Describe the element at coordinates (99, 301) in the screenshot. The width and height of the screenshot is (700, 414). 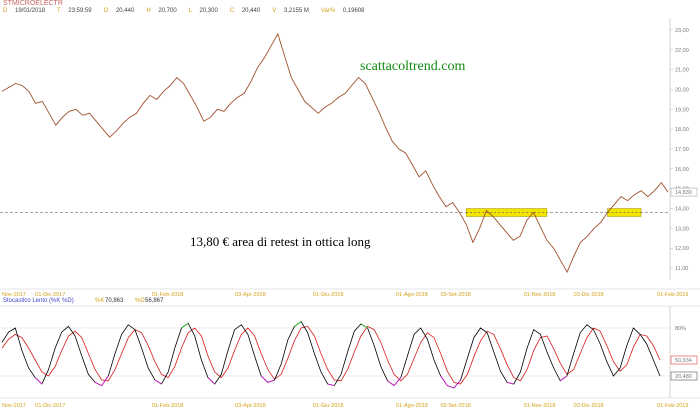
I see `legend-label: %K` at that location.